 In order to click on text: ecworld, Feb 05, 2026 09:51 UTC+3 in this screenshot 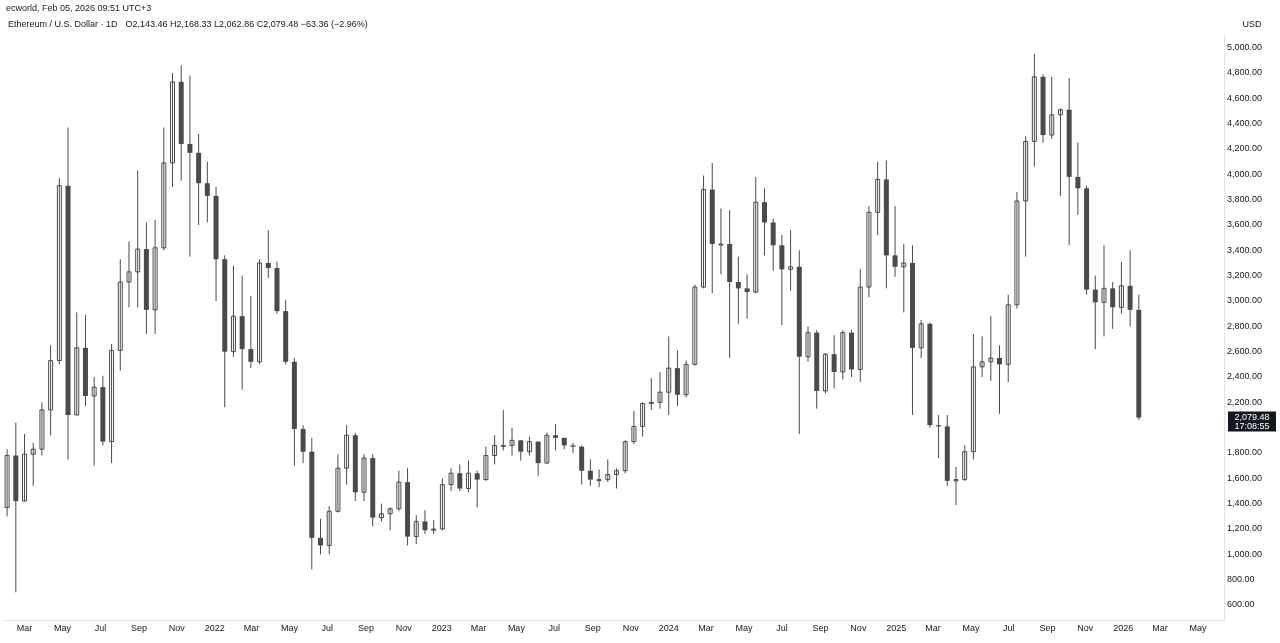, I will do `click(79, 8)`.